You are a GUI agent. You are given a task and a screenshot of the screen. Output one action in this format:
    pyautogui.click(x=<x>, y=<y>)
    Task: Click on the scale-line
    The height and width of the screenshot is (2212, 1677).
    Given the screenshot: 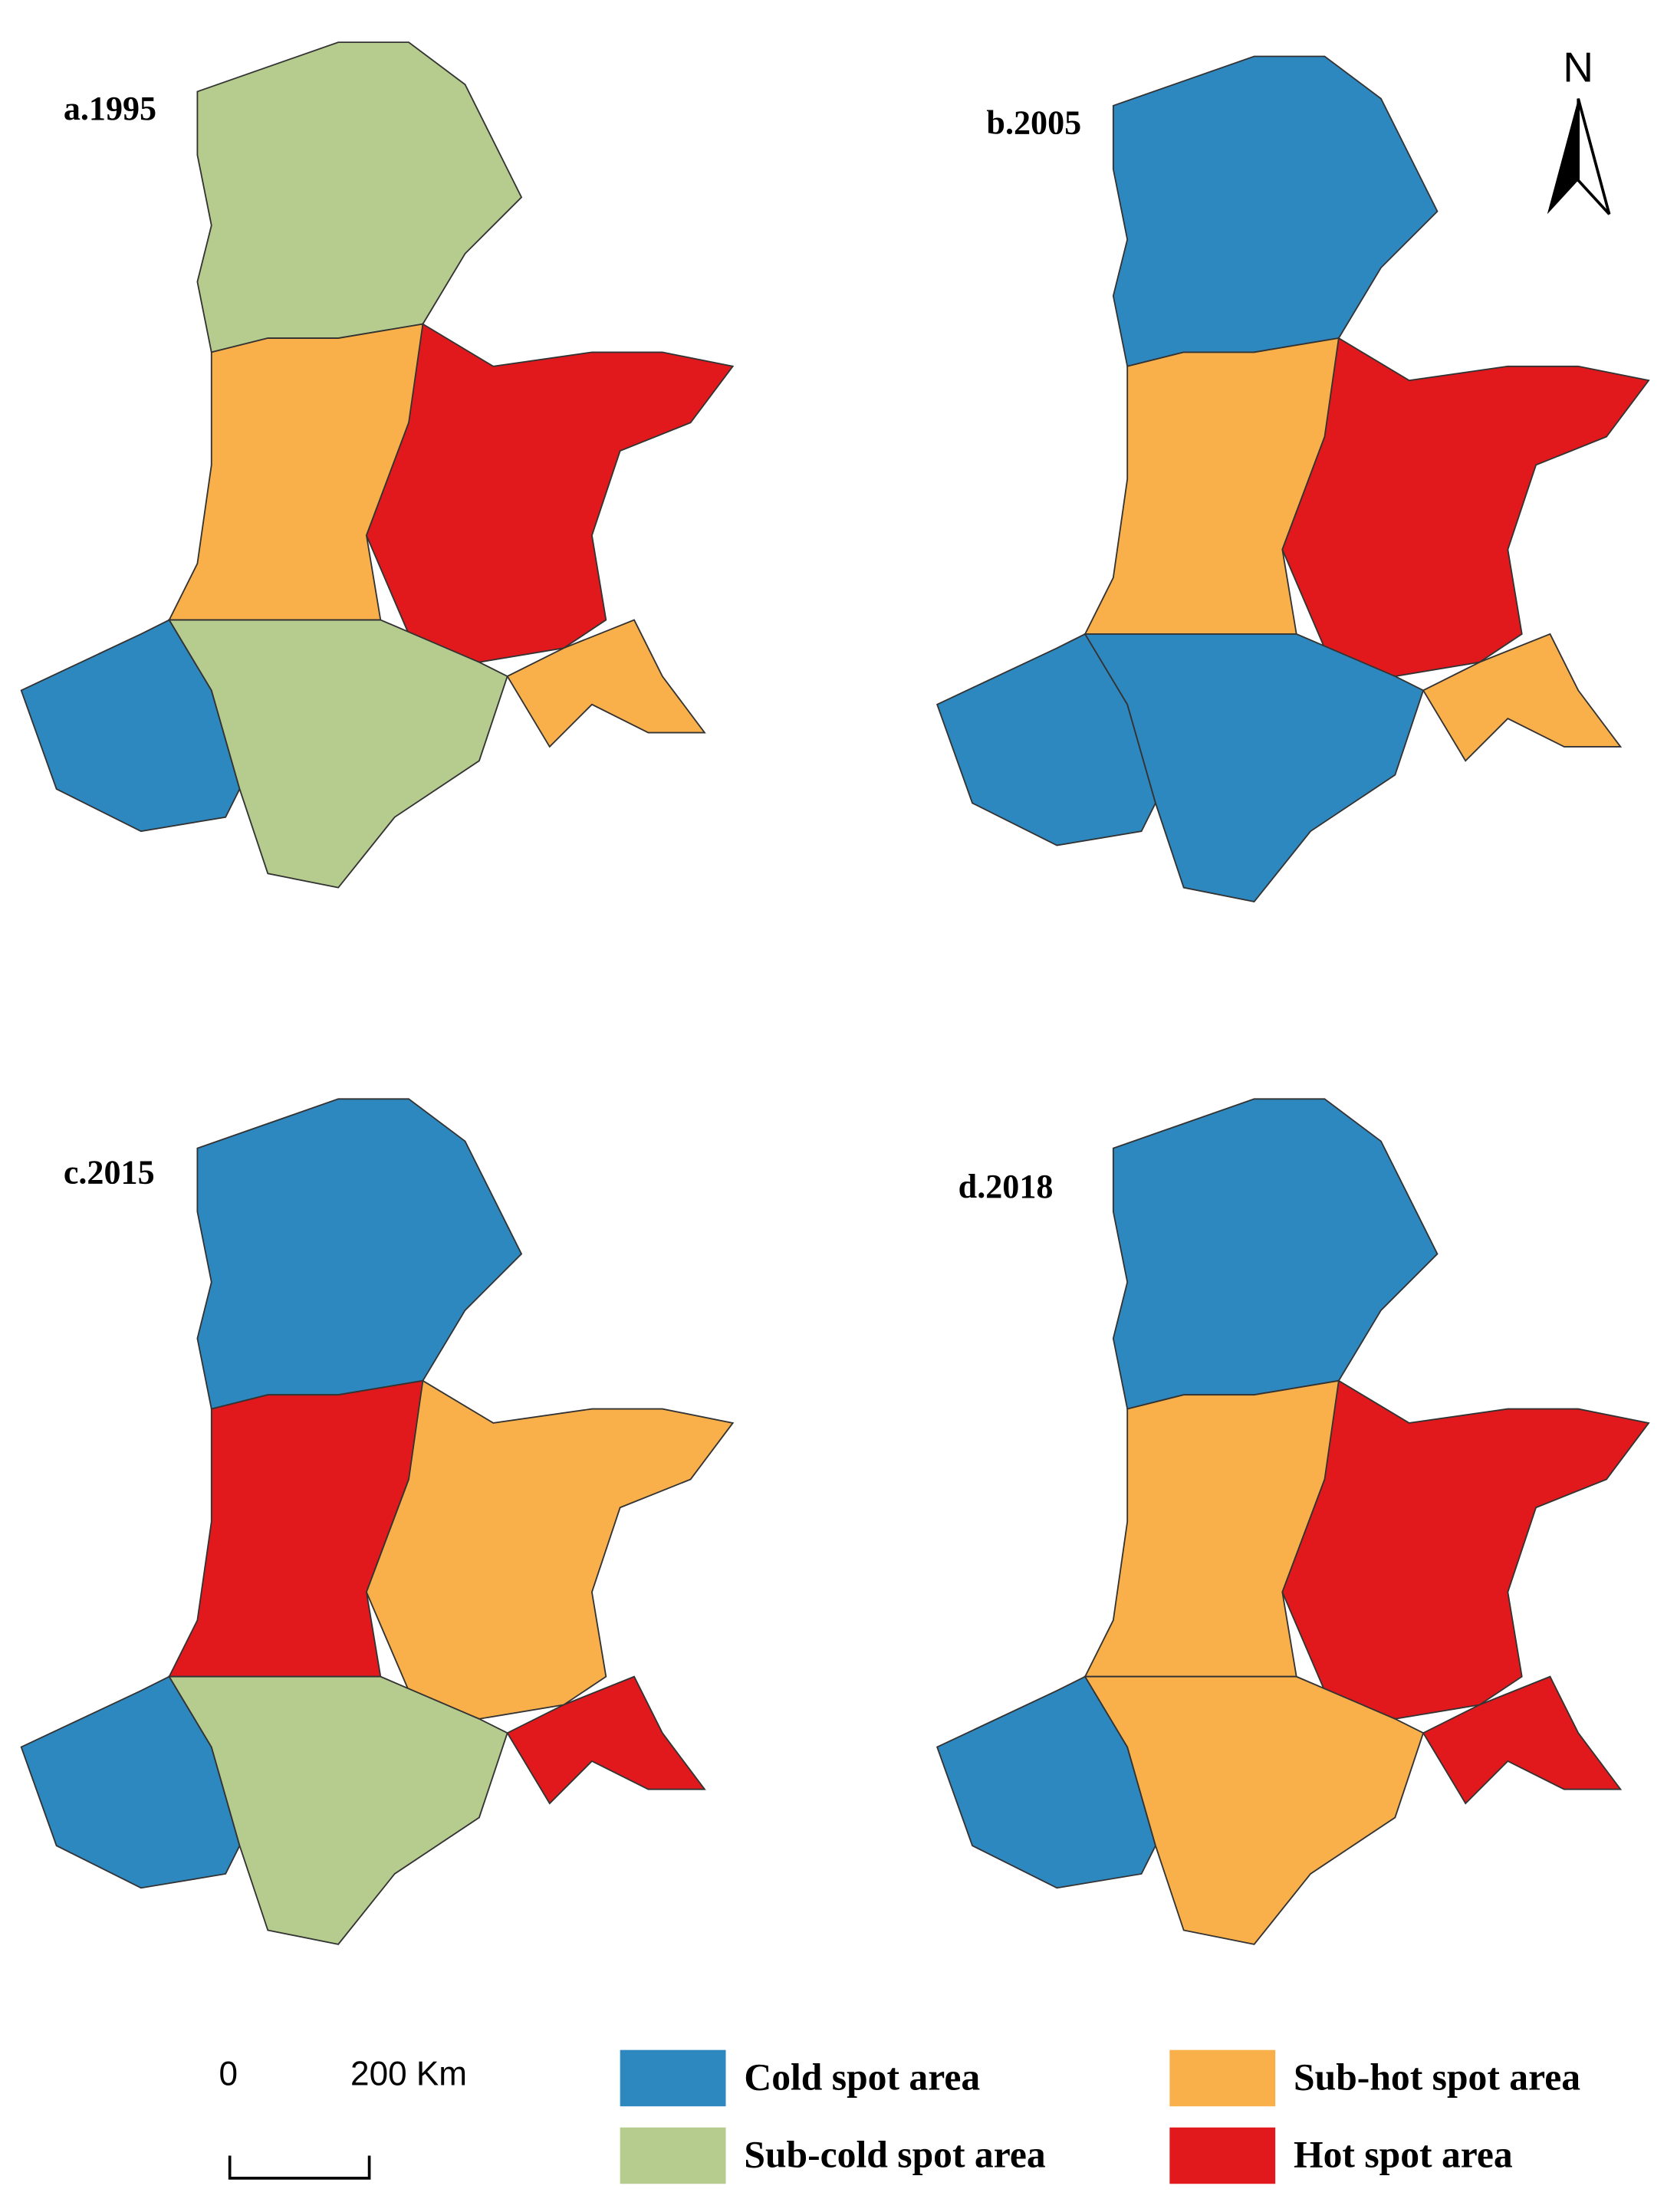 What is the action you would take?
    pyautogui.click(x=299, y=2167)
    